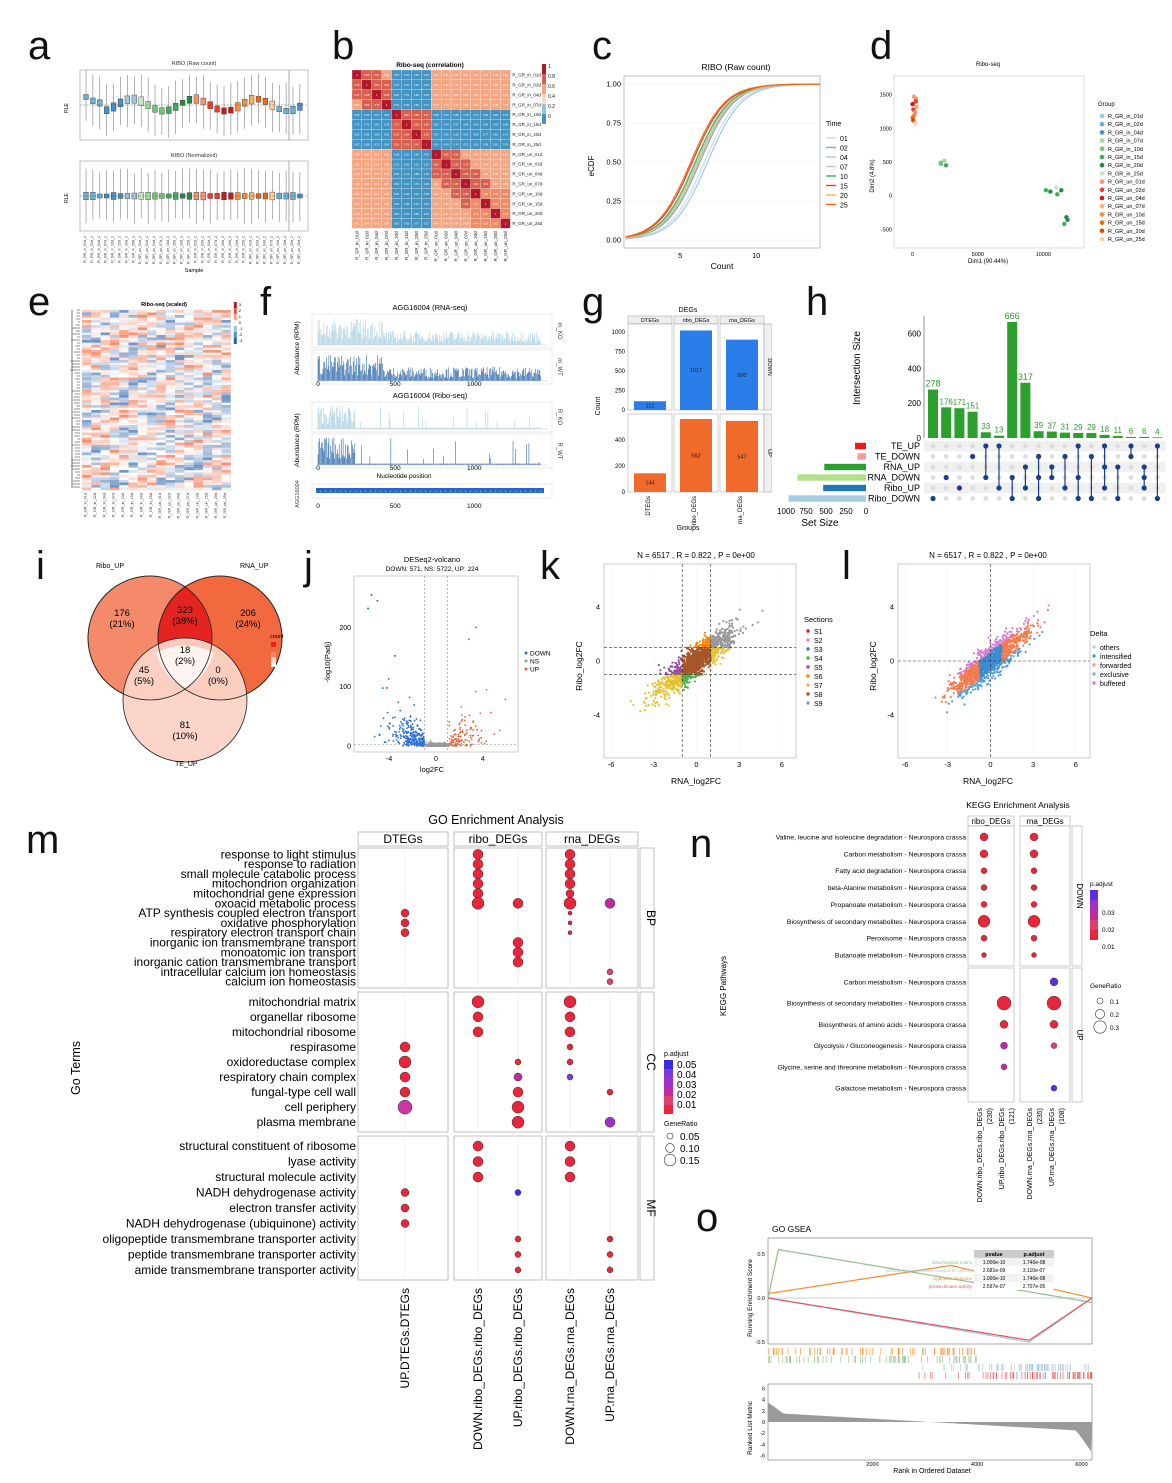 This screenshot has width=1172, height=1483. What do you see at coordinates (915, 368) in the screenshot?
I see `panel-h-ytick: 400` at bounding box center [915, 368].